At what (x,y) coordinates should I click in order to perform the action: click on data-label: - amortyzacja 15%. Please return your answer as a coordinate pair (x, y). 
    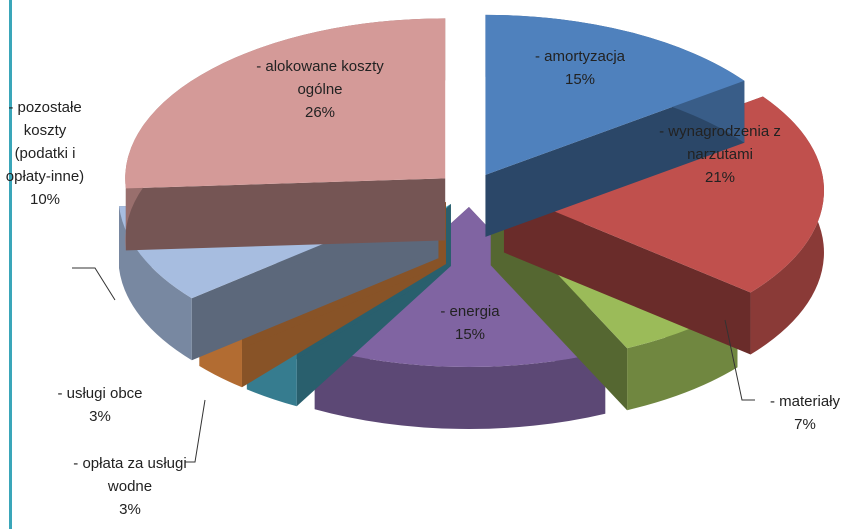
    Looking at the image, I should click on (580, 68).